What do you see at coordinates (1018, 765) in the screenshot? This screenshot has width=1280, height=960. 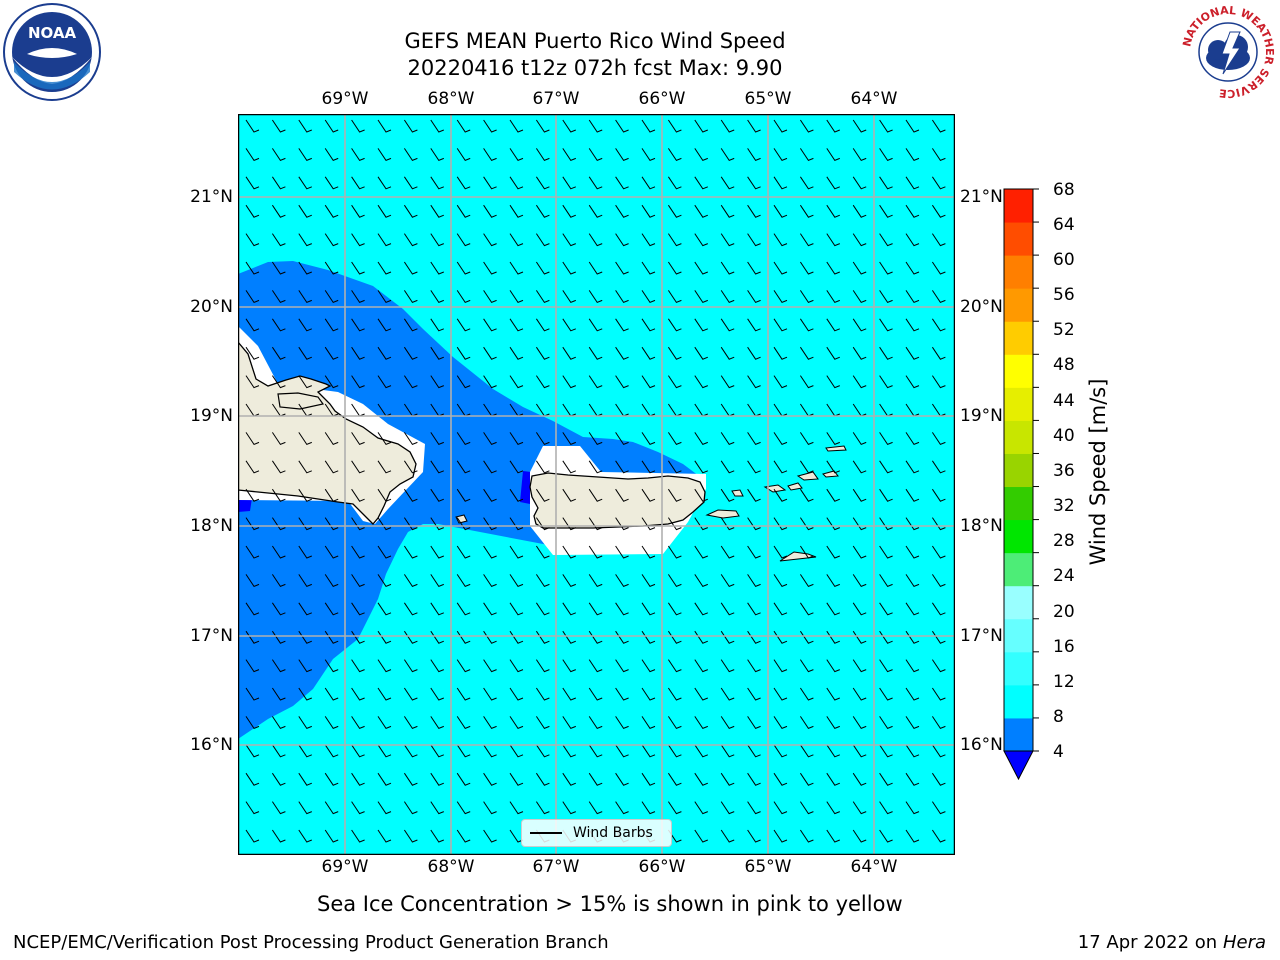 I see `colorbar-under-triangle` at bounding box center [1018, 765].